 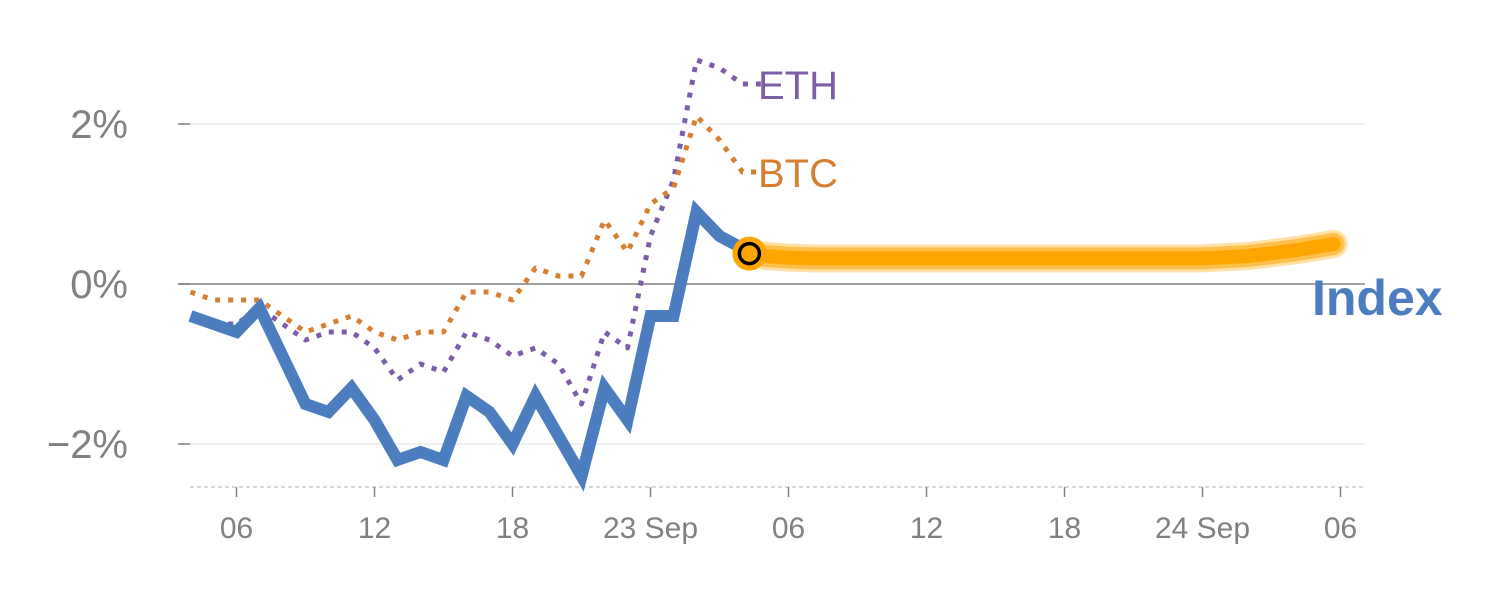 What do you see at coordinates (99, 125) in the screenshot?
I see `y-tick-label: 2%` at bounding box center [99, 125].